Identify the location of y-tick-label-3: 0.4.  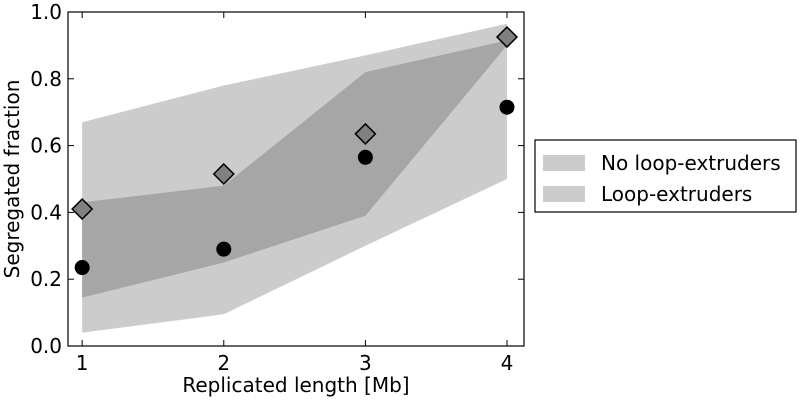
(46, 212).